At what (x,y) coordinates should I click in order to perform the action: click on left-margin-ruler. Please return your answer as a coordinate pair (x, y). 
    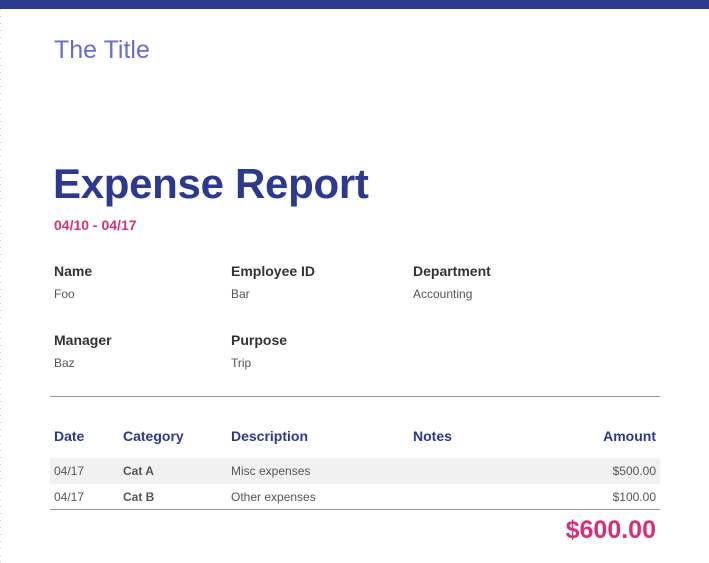
    Looking at the image, I should click on (0, 286).